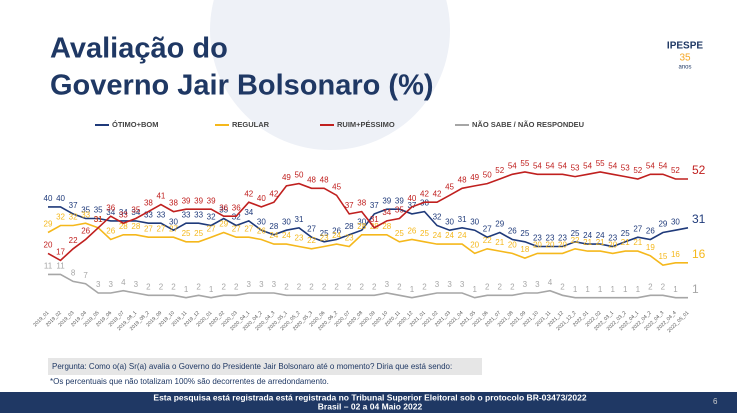 The height and width of the screenshot is (418, 737). What do you see at coordinates (223, 207) in the screenshot?
I see `data-label: 36` at bounding box center [223, 207].